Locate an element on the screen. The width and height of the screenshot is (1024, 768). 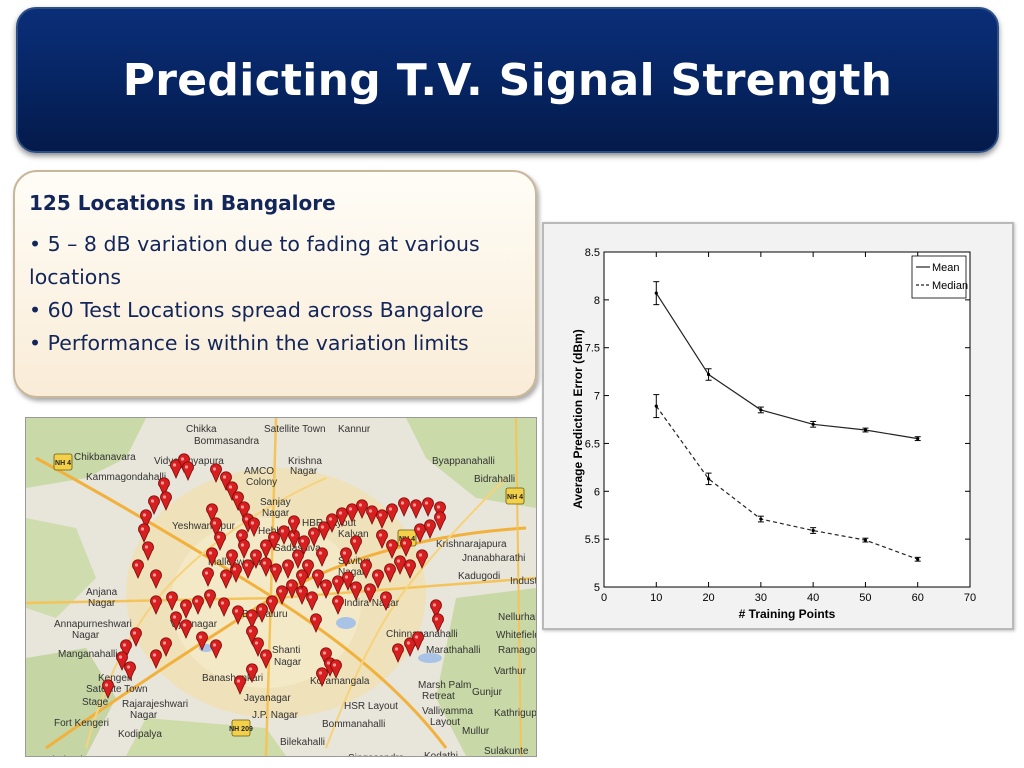
x-tick-label: 60 is located at coordinates (918, 598).